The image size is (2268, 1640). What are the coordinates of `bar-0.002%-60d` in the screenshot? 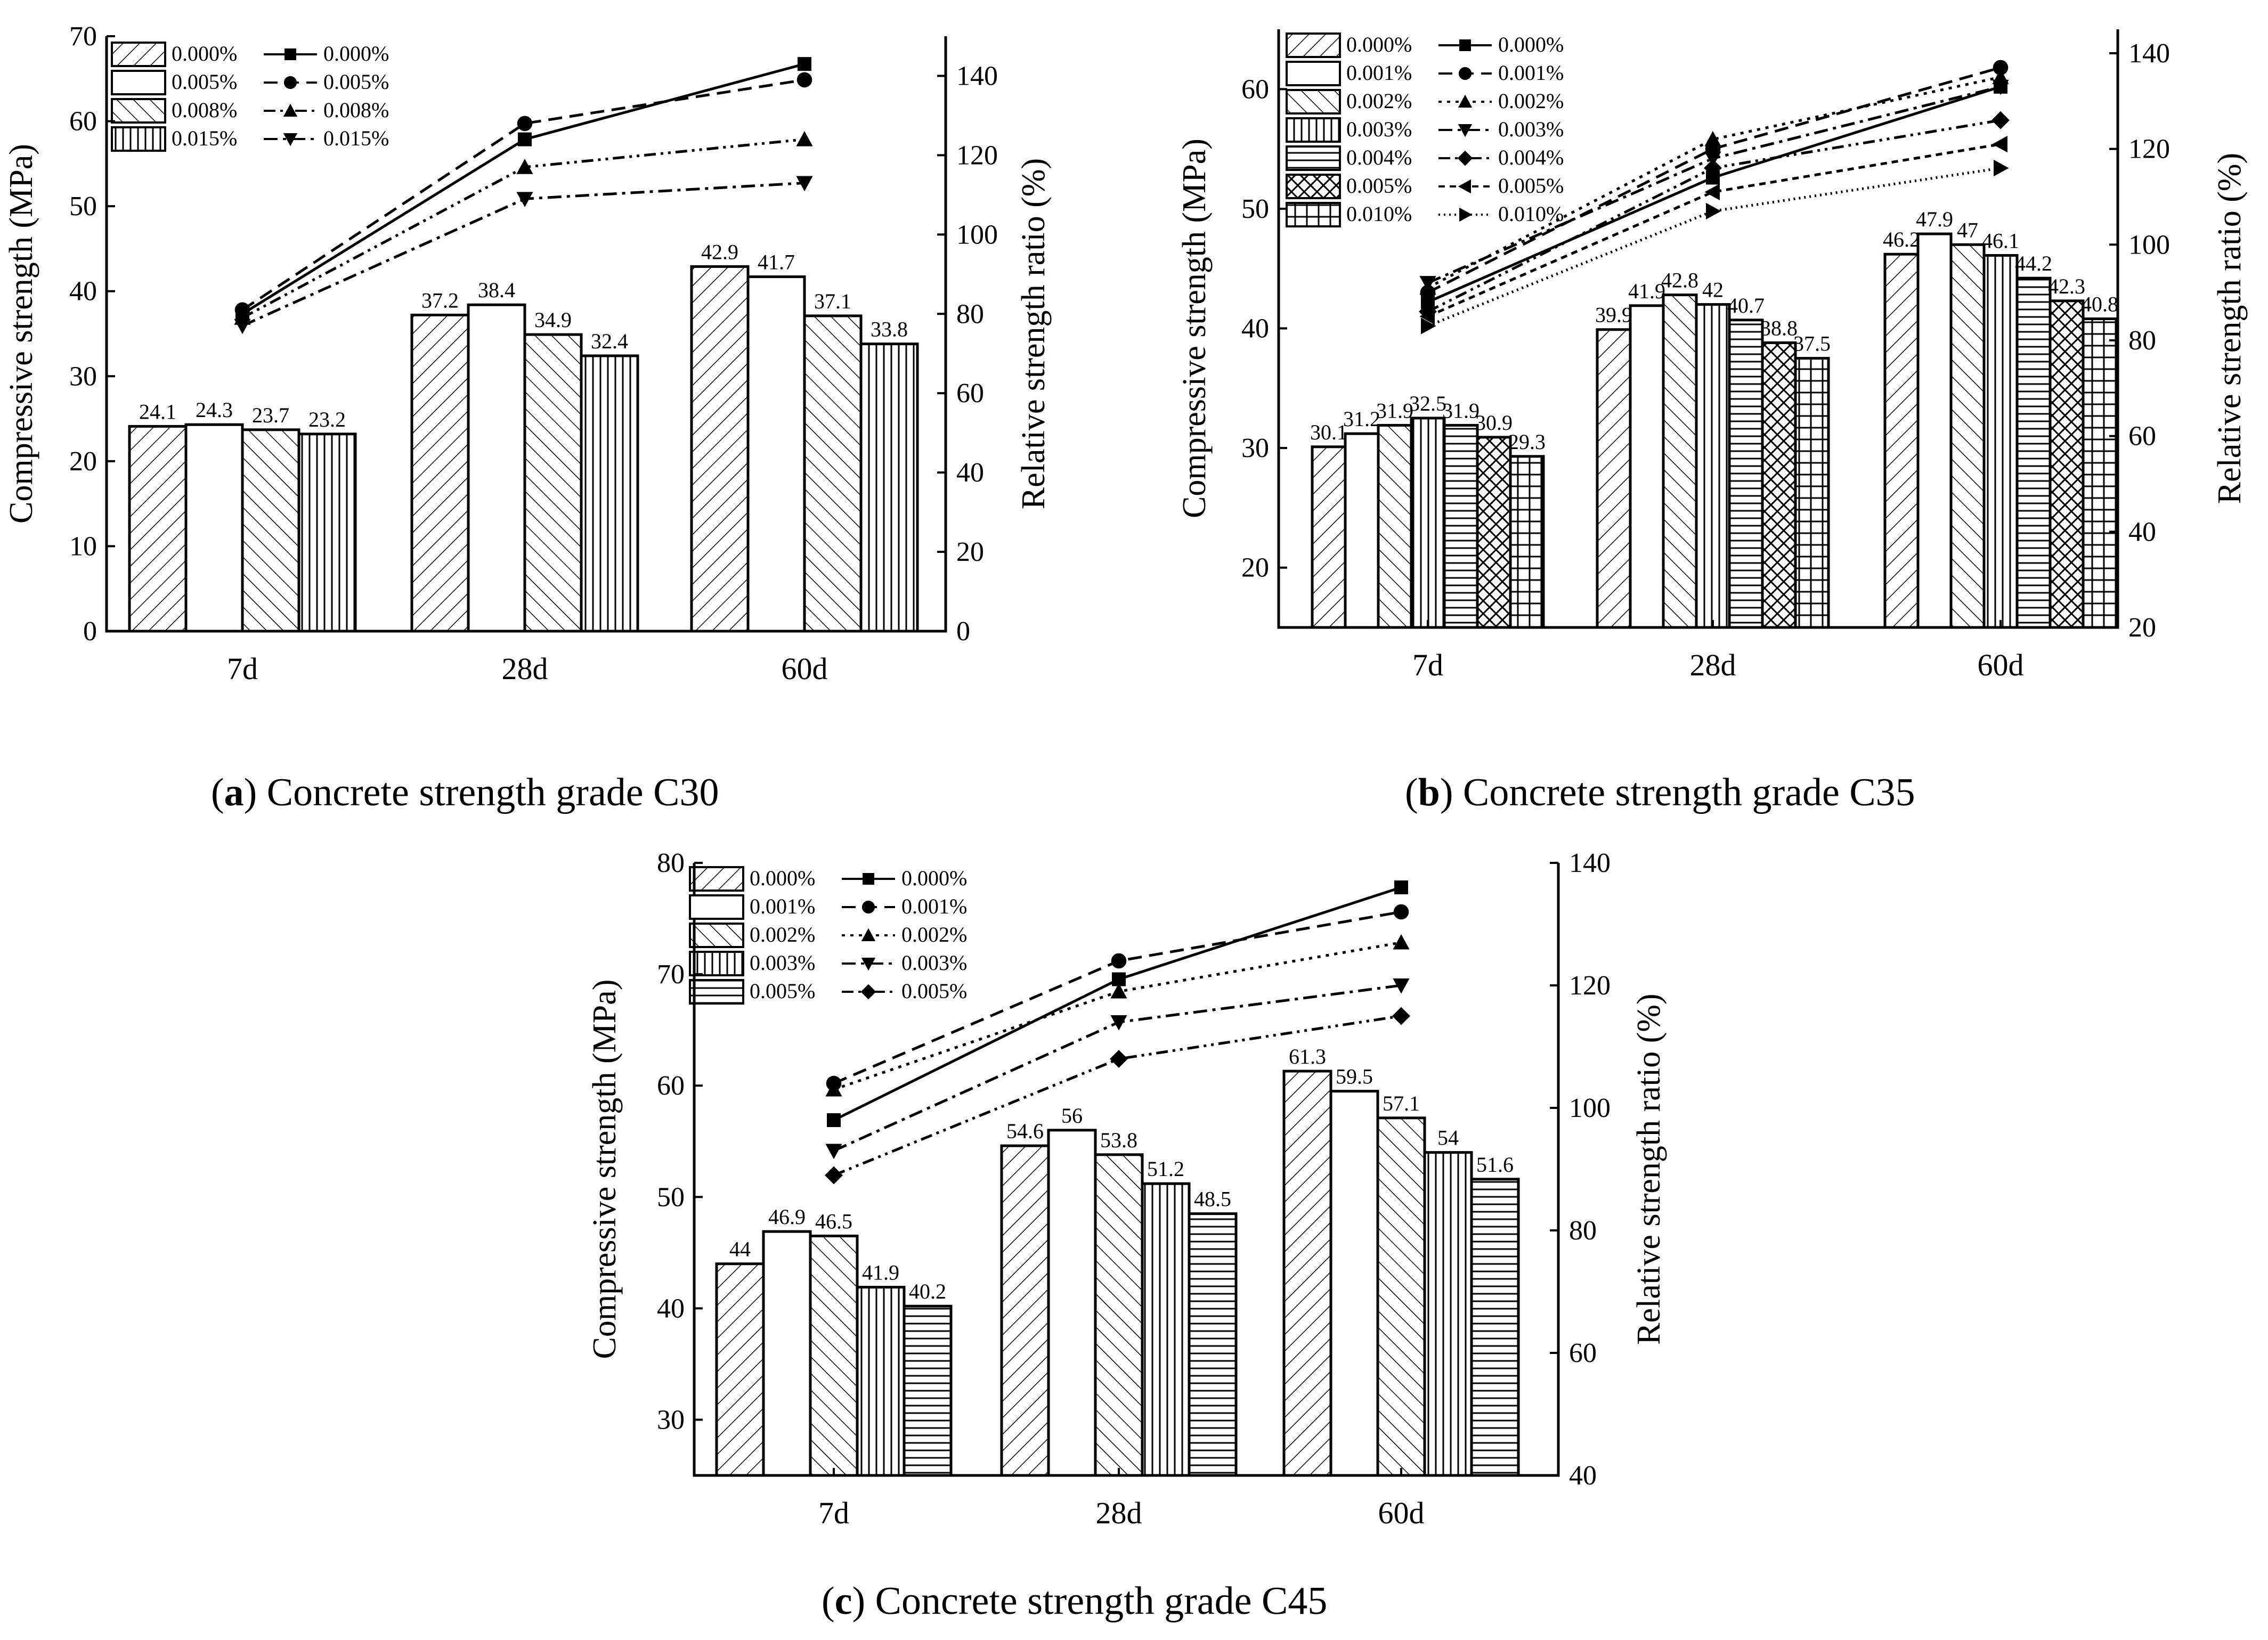 It's located at (1968, 436).